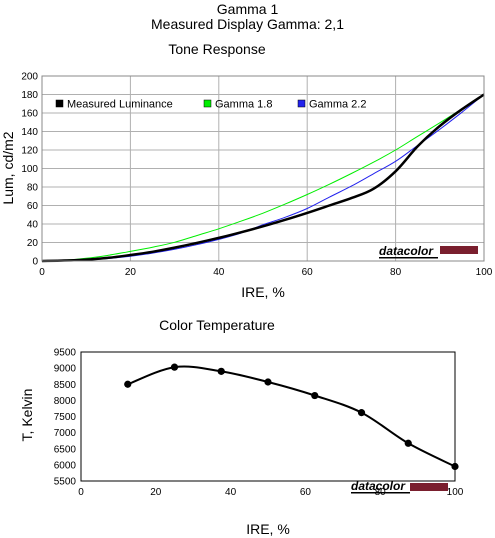 The image size is (495, 538). Describe the element at coordinates (217, 325) in the screenshot. I see `chart-title: Color Temperature` at that location.